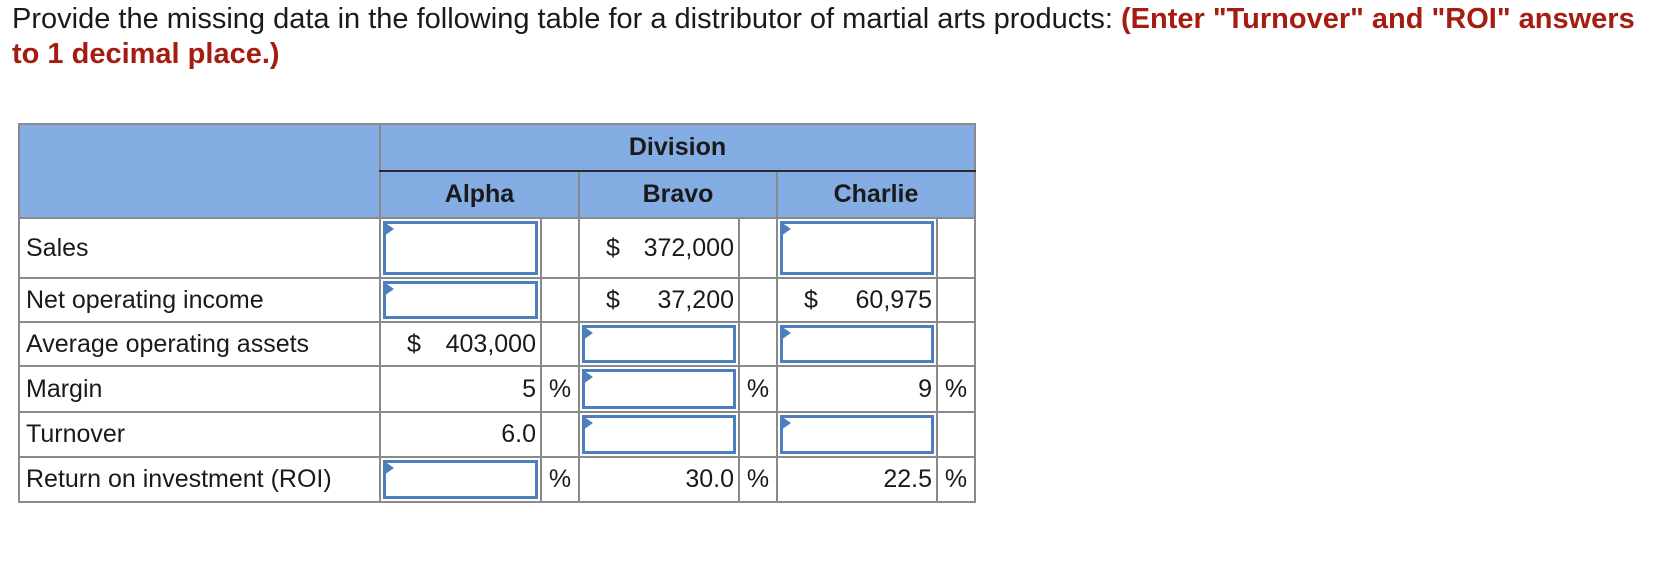 The width and height of the screenshot is (1678, 568). I want to click on aoa-bravo-input, so click(659, 344).